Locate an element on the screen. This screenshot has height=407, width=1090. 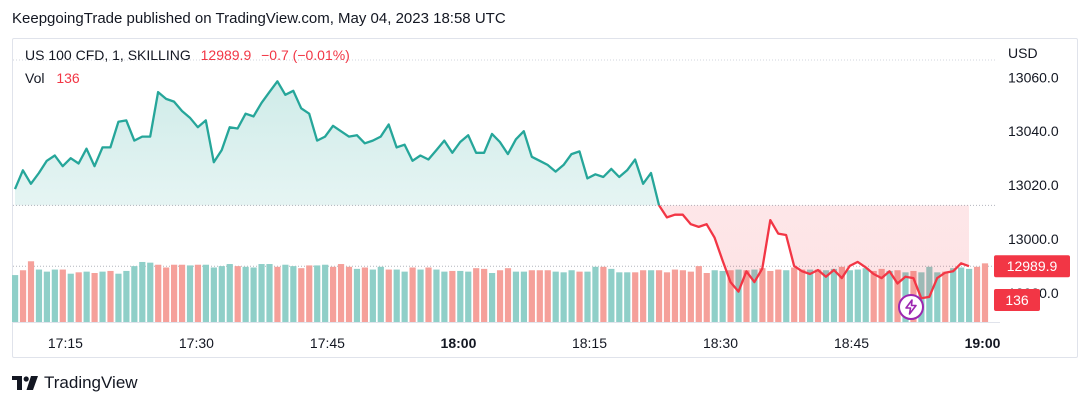
symbol-name: US 100 CFD, 1, SKILLING is located at coordinates (108, 55).